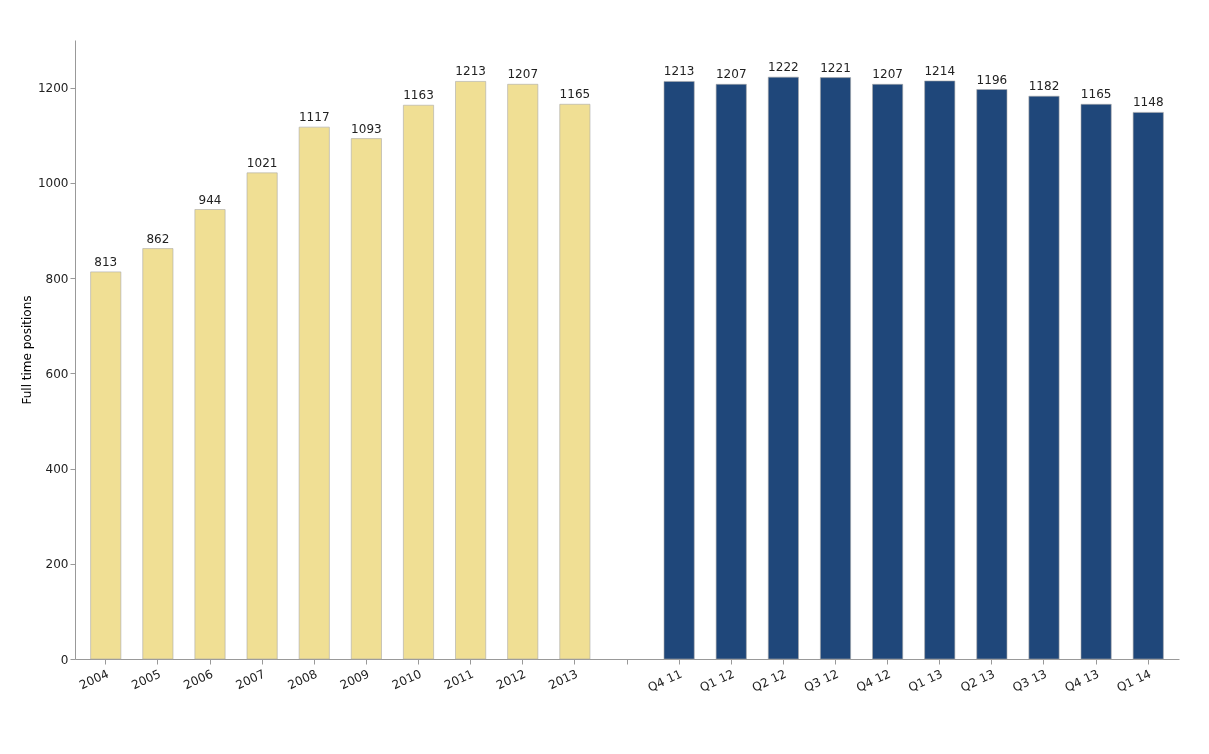 The image size is (1209, 754). What do you see at coordinates (1082, 680) in the screenshot?
I see `x-tick-label: Q4 13` at bounding box center [1082, 680].